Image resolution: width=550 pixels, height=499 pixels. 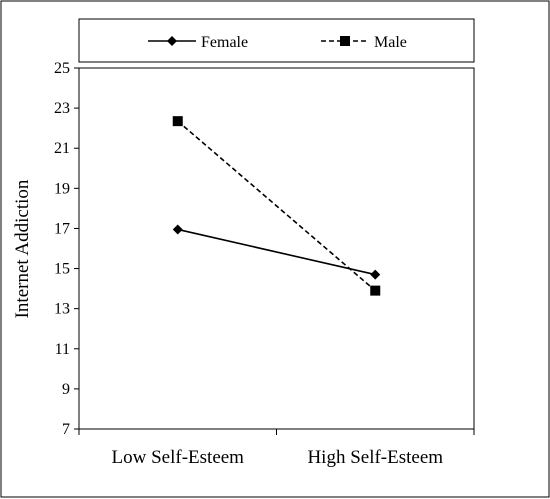 I want to click on series-line-male, so click(x=276, y=206).